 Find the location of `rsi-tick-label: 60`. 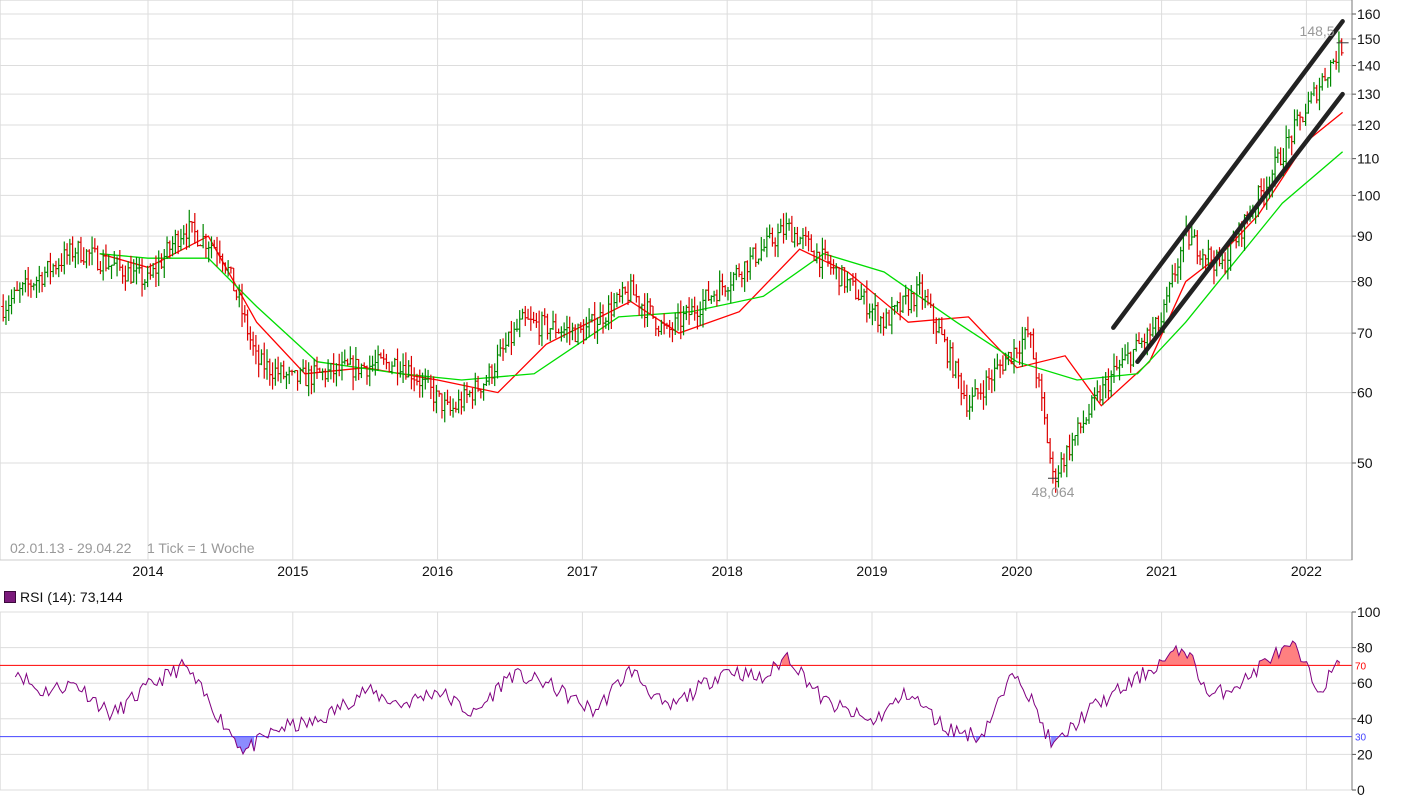

rsi-tick-label: 60 is located at coordinates (1365, 683).